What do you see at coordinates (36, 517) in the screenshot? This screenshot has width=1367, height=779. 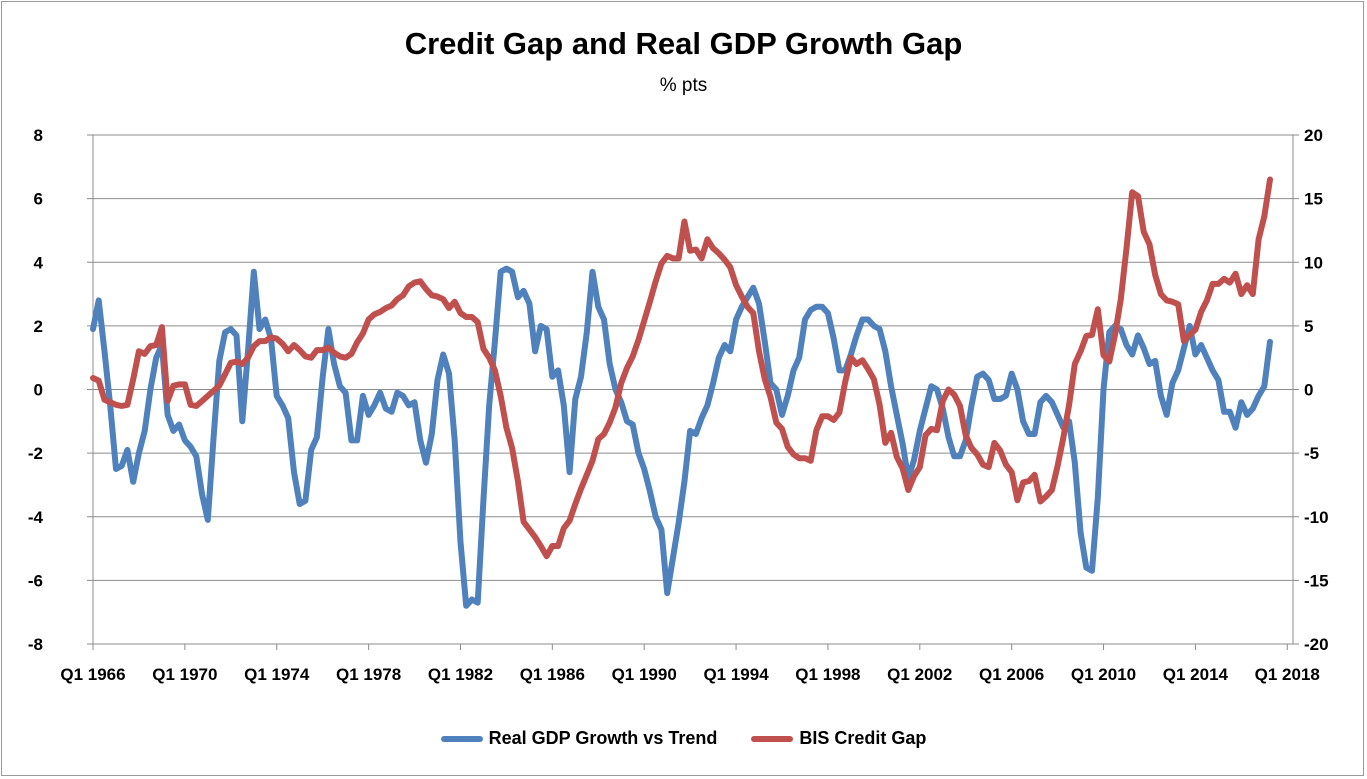 I see `left-tick-label: -4` at bounding box center [36, 517].